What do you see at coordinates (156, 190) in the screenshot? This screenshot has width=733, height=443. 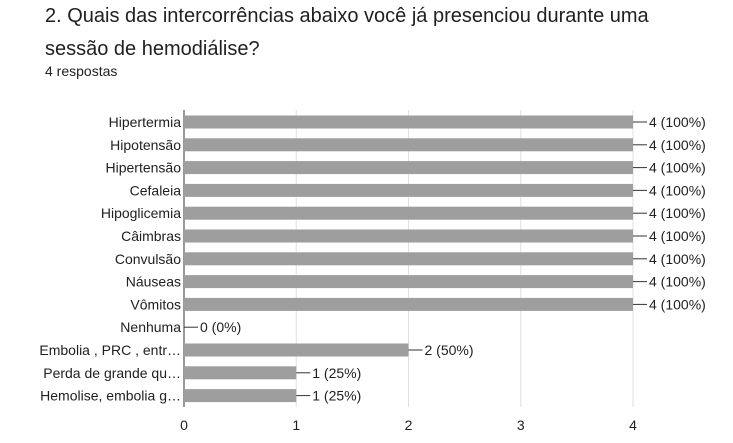 I see `category-label: Cefaleia` at bounding box center [156, 190].